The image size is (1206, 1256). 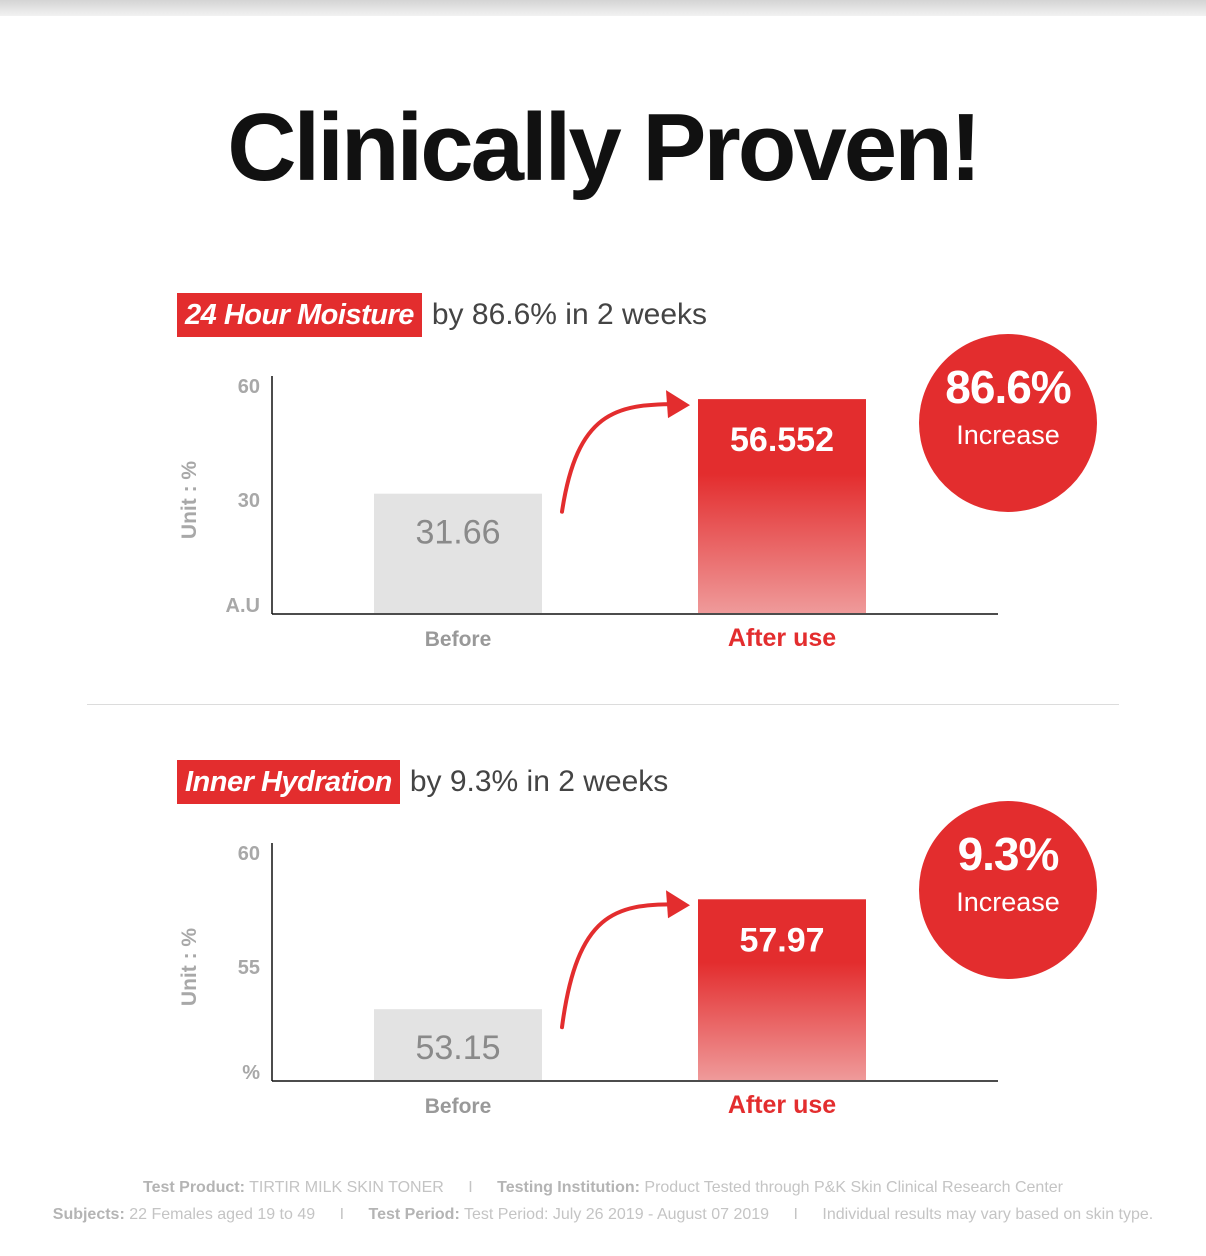 What do you see at coordinates (243, 606) in the screenshot?
I see `y-tick-label: A.U` at bounding box center [243, 606].